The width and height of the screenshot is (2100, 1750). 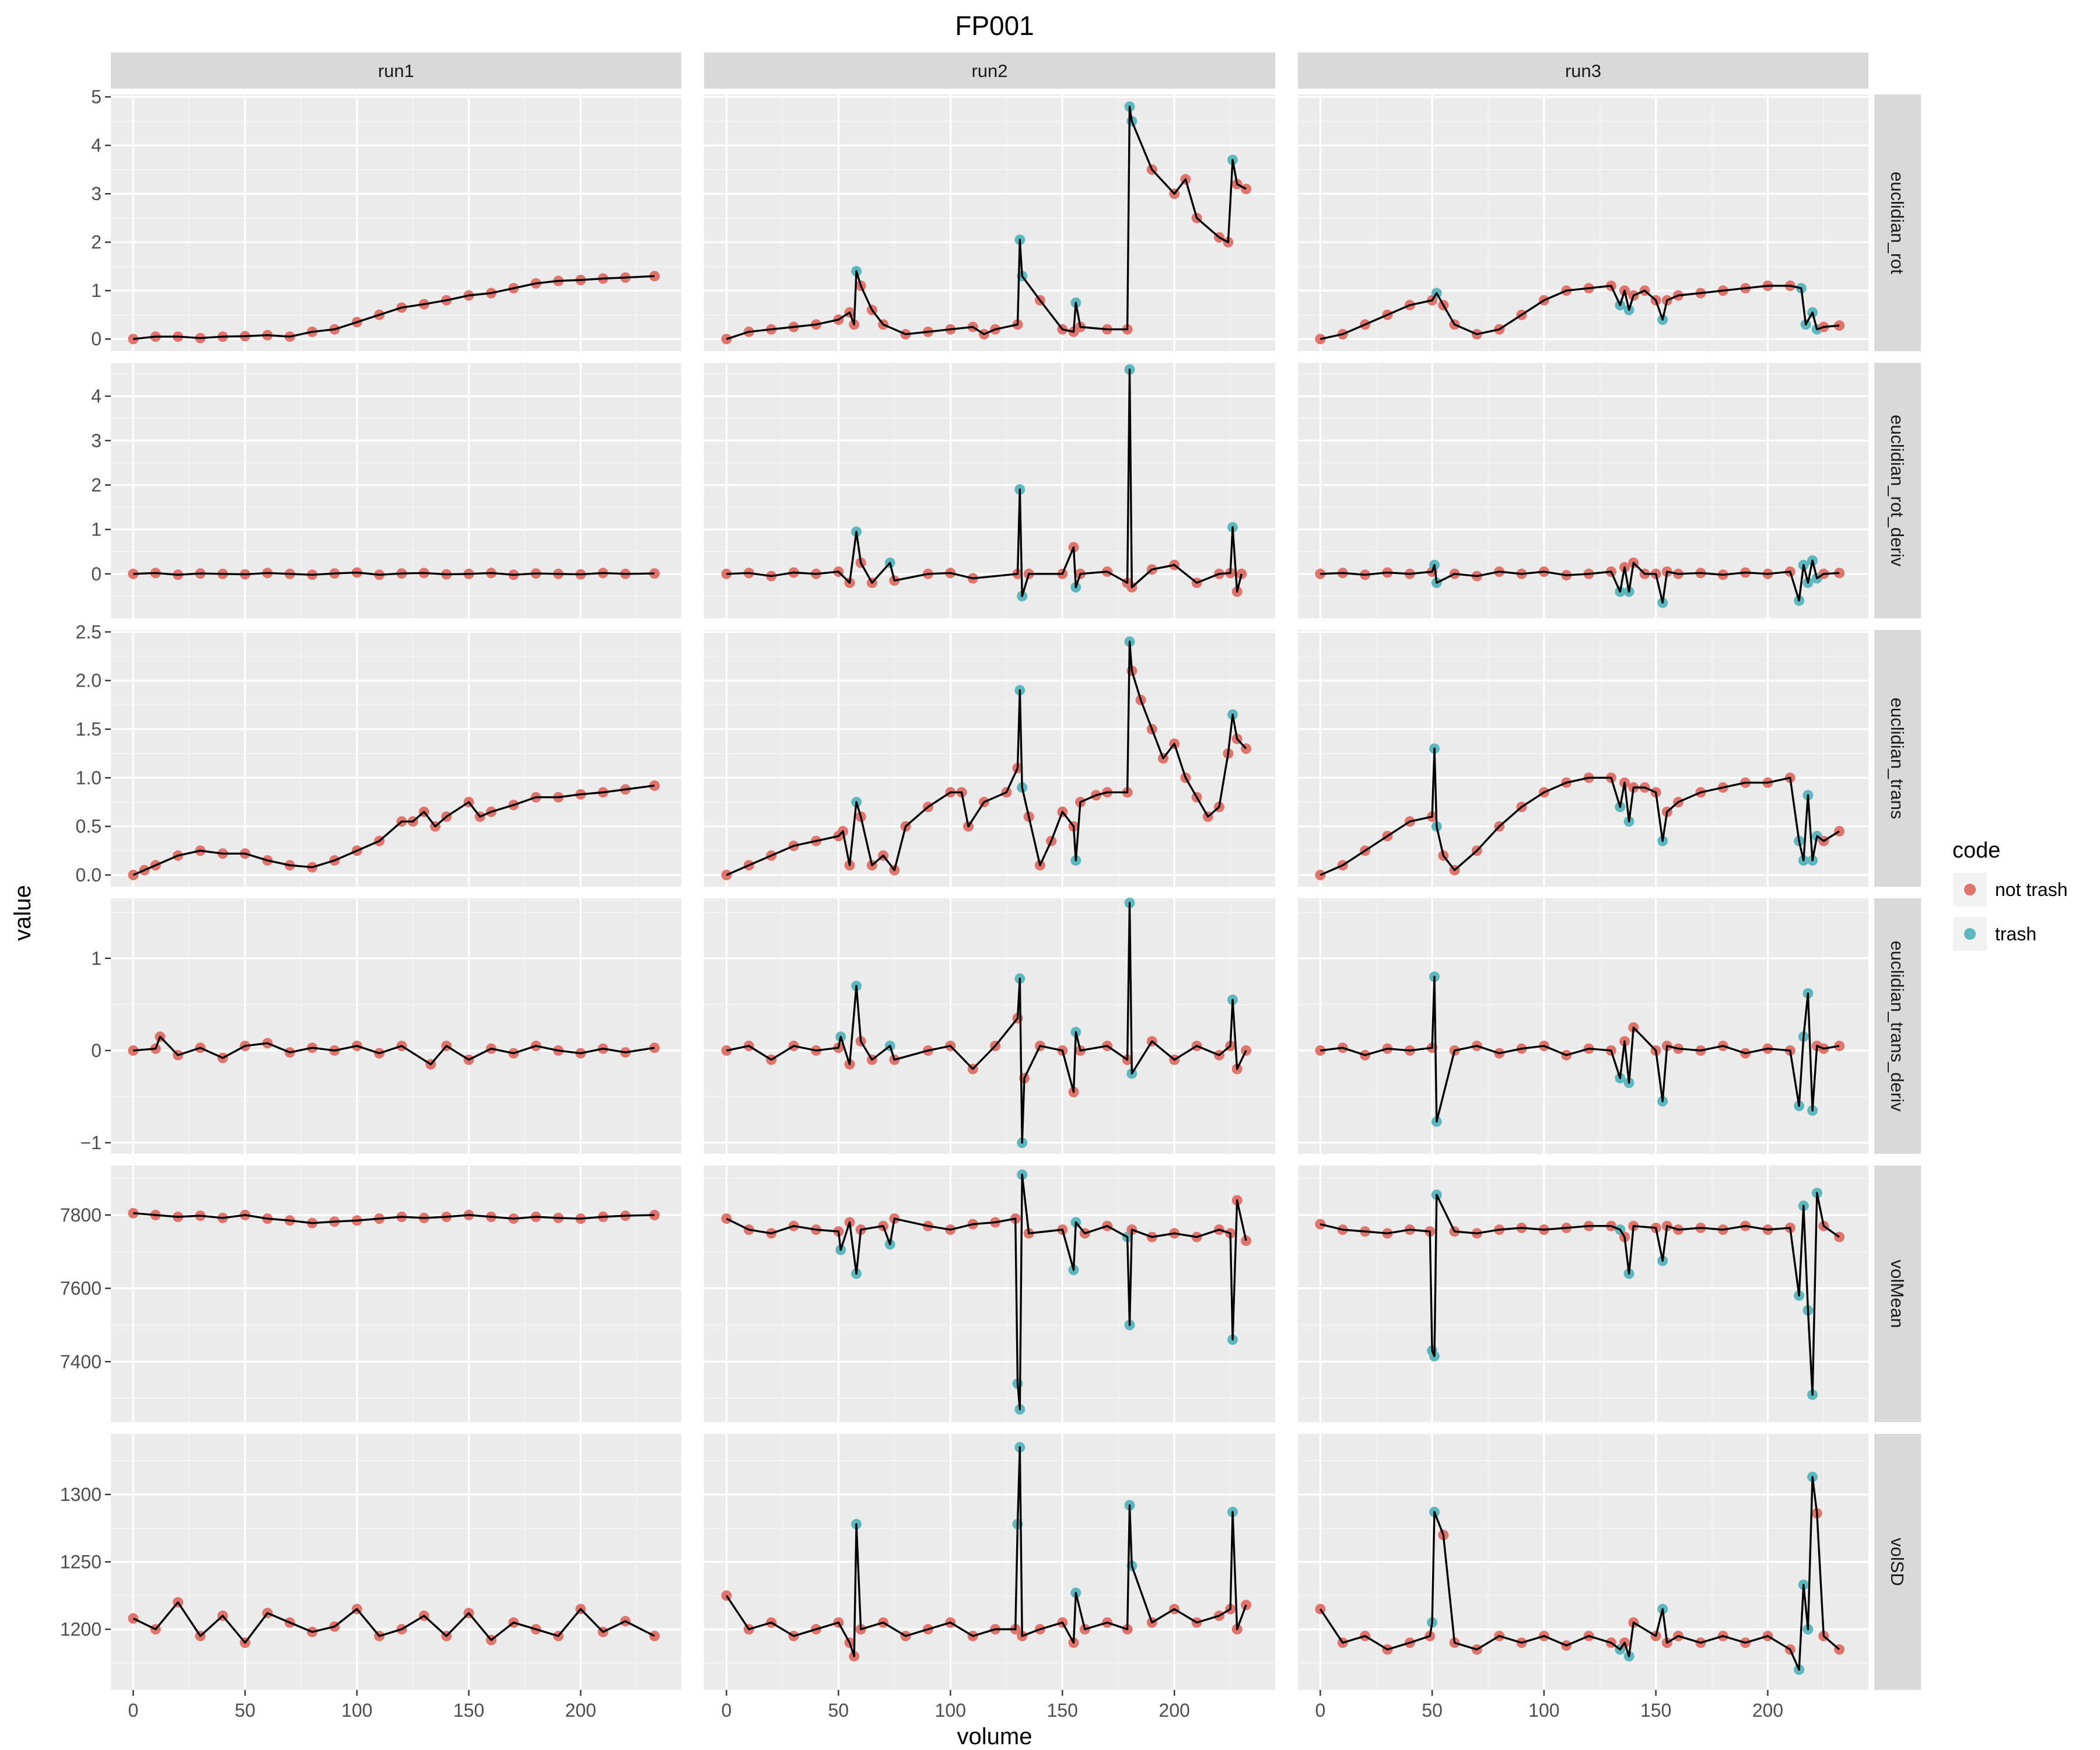 I want to click on series-line-run1-euclidian_rot_deriv, so click(x=394, y=573).